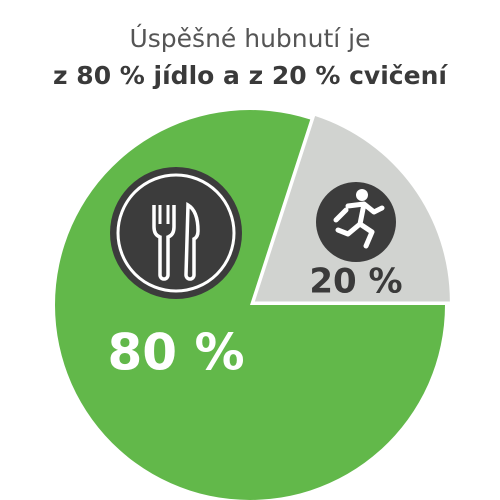 The image size is (500, 500). What do you see at coordinates (176, 233) in the screenshot?
I see `food-icon` at bounding box center [176, 233].